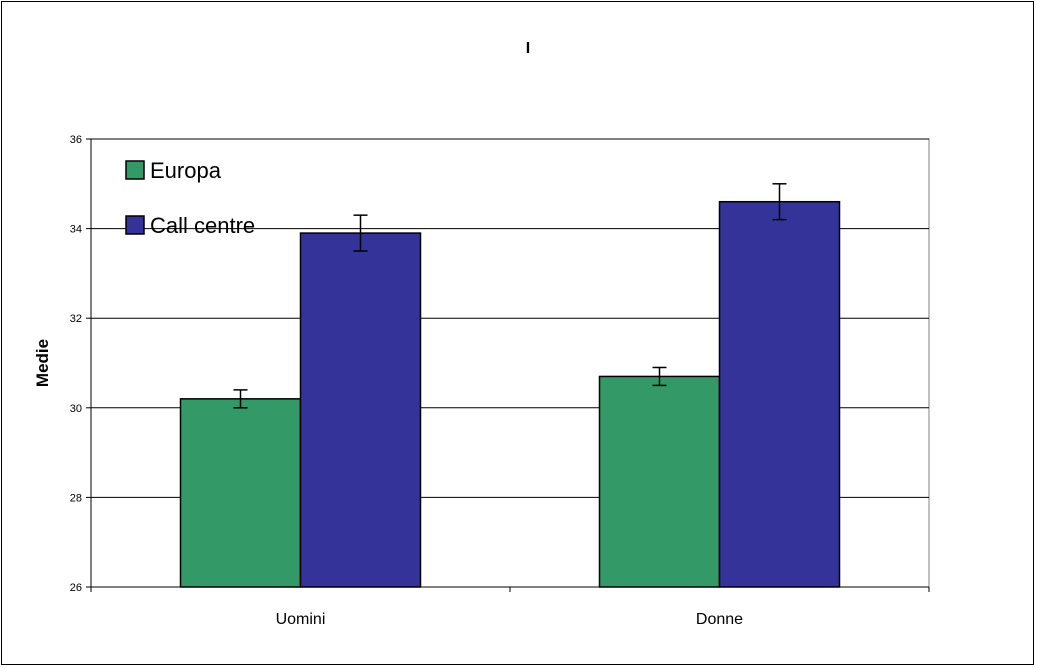 The image size is (1037, 668). Describe the element at coordinates (301, 619) in the screenshot. I see `x-tick-label: Uomini` at that location.